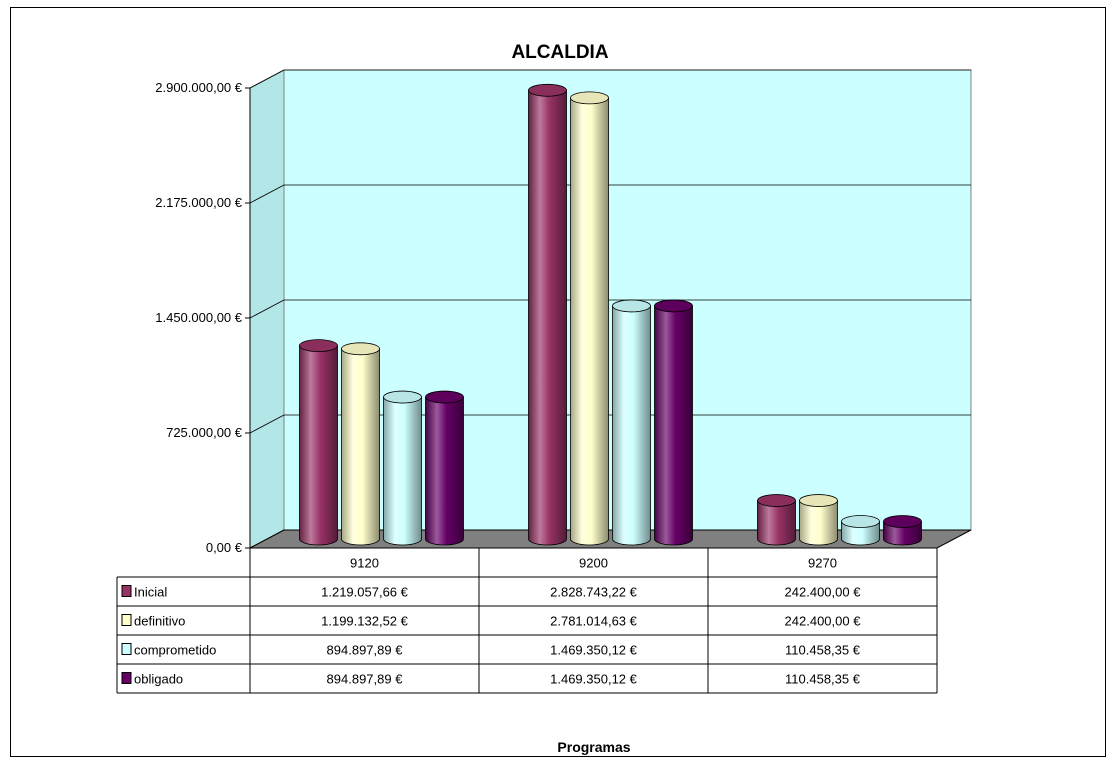 This screenshot has width=1120, height=763. I want to click on x-axis-title: Programas, so click(593, 747).